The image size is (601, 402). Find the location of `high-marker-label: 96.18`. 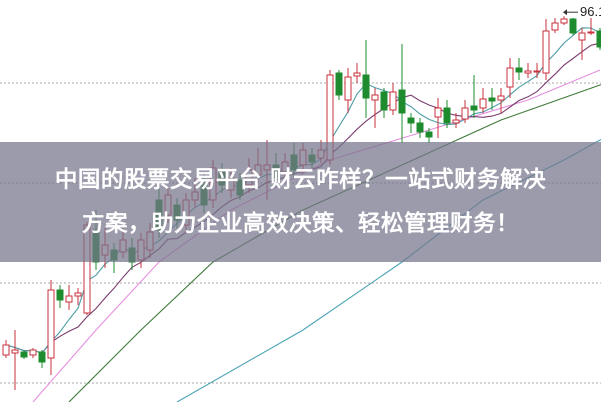

high-marker-label: 96.18 is located at coordinates (590, 11).